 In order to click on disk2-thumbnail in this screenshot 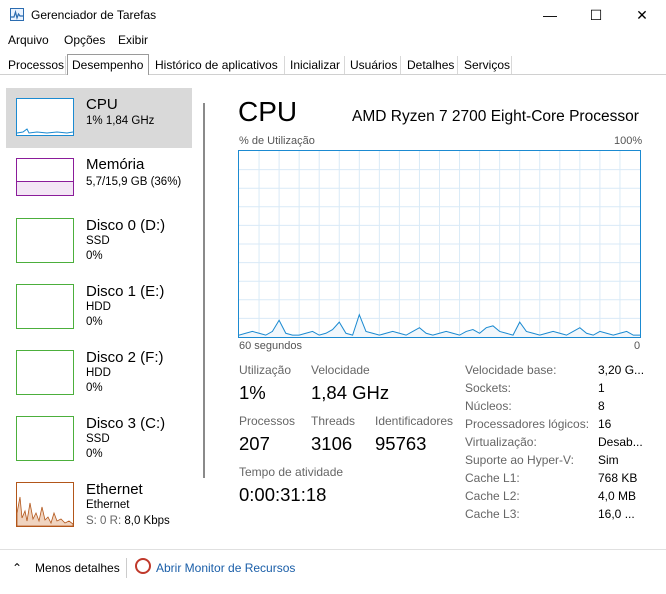, I will do `click(45, 372)`.